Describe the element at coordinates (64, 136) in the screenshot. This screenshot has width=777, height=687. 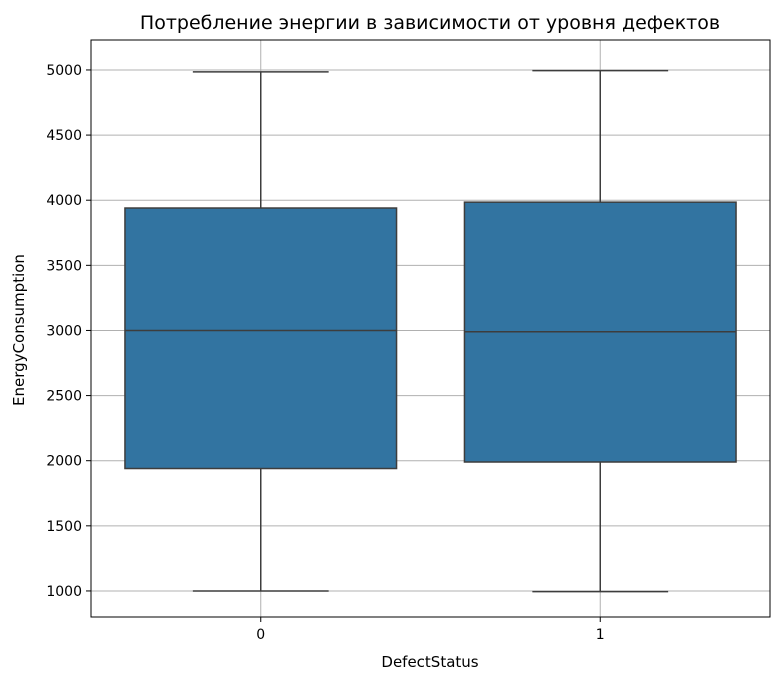
I see `y-tick-label: 4500` at that location.